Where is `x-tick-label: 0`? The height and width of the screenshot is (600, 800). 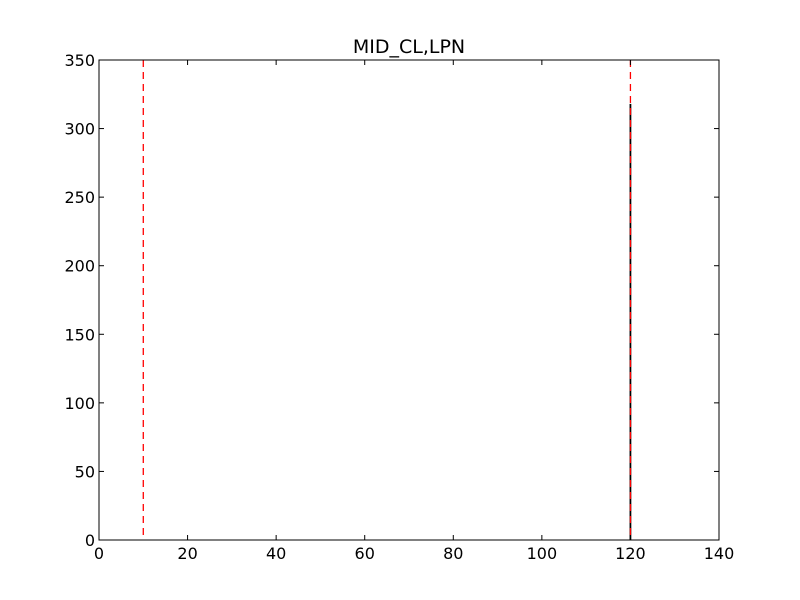 x-tick-label: 0 is located at coordinates (99, 553).